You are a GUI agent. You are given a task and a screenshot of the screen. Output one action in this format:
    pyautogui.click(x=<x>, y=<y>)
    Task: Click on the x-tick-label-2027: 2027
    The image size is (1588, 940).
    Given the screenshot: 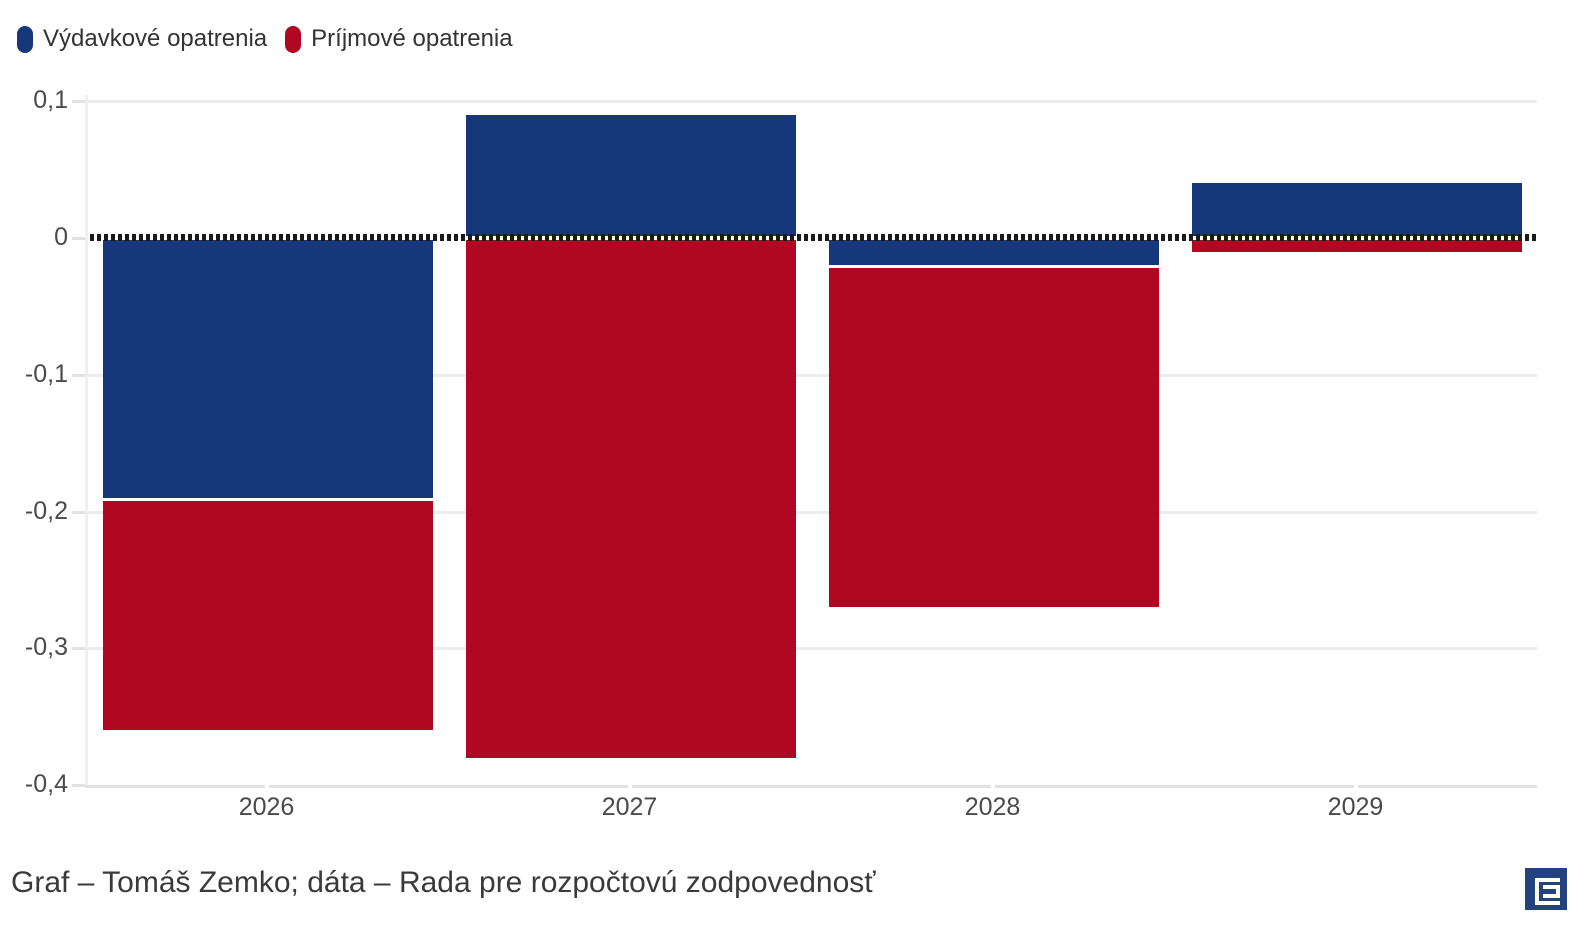 What is the action you would take?
    pyautogui.click(x=629, y=807)
    